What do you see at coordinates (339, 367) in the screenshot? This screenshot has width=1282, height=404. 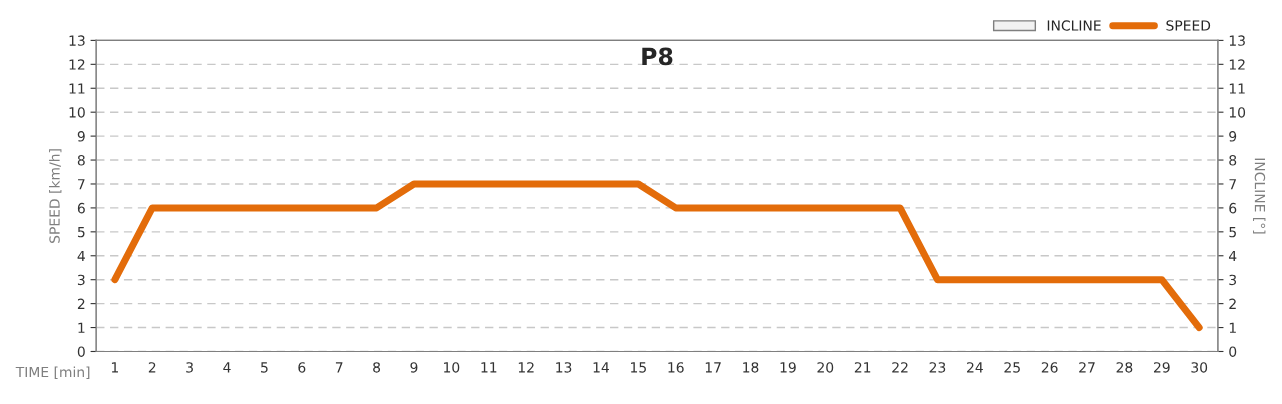 I see `x-tick-label: 7` at bounding box center [339, 367].